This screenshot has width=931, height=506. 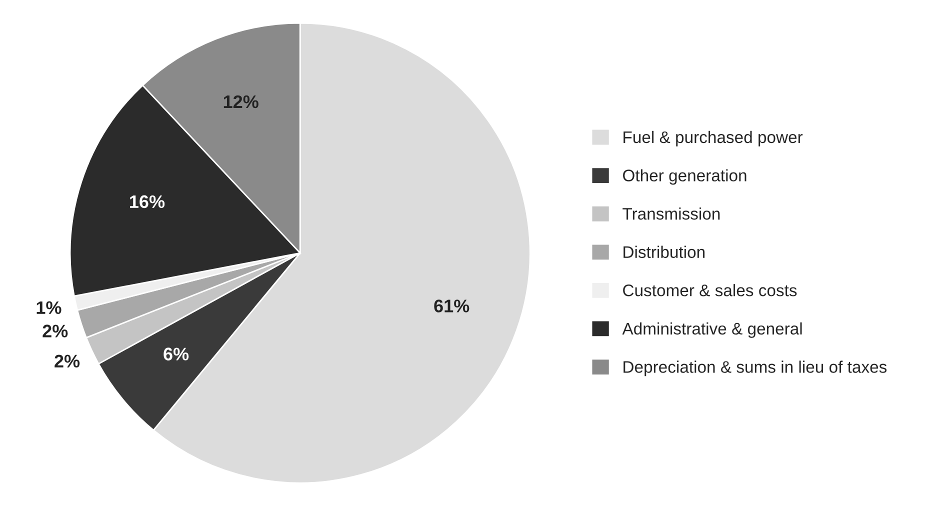 What do you see at coordinates (755, 368) in the screenshot?
I see `legend-label: Depreciation & sums in lieu of taxes` at bounding box center [755, 368].